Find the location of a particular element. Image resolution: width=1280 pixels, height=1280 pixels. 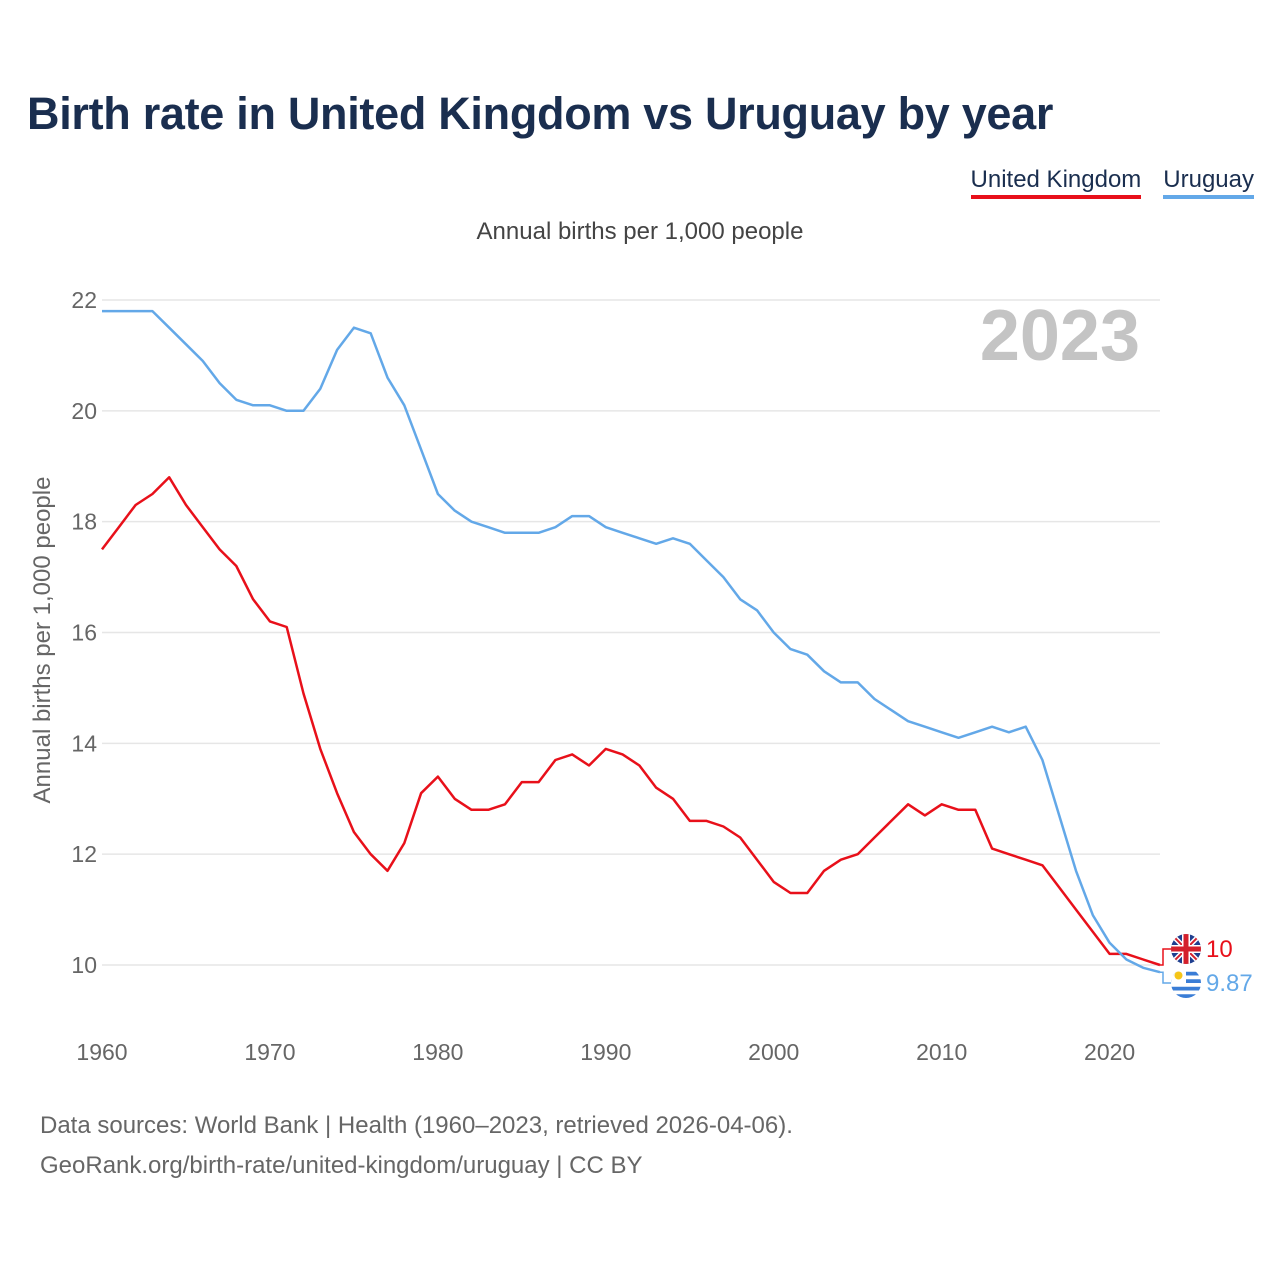

x-tick-label: 2010 is located at coordinates (941, 1052).